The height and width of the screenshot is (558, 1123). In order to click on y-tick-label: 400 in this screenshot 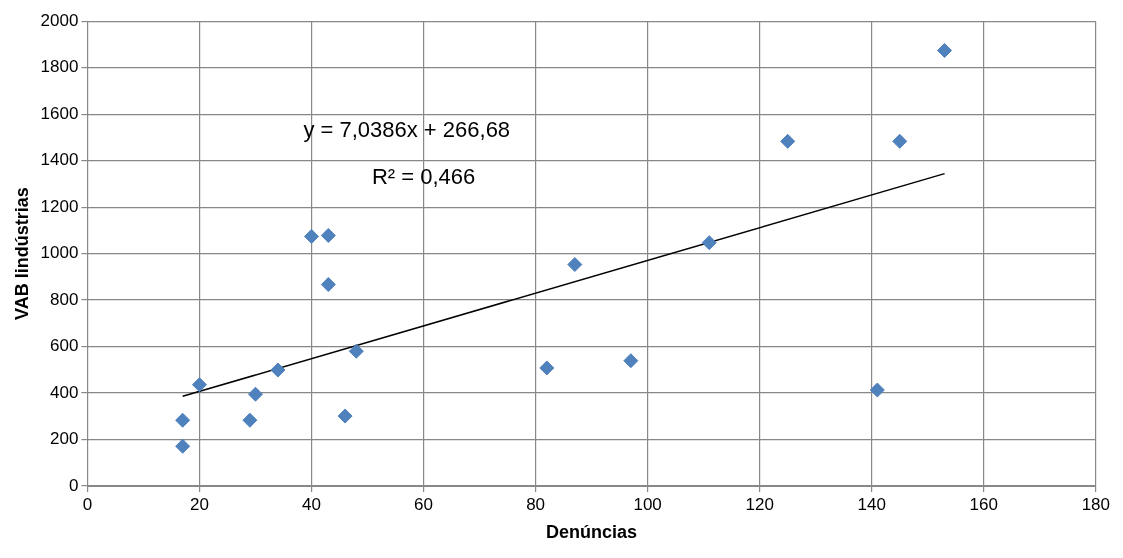, I will do `click(64, 392)`.